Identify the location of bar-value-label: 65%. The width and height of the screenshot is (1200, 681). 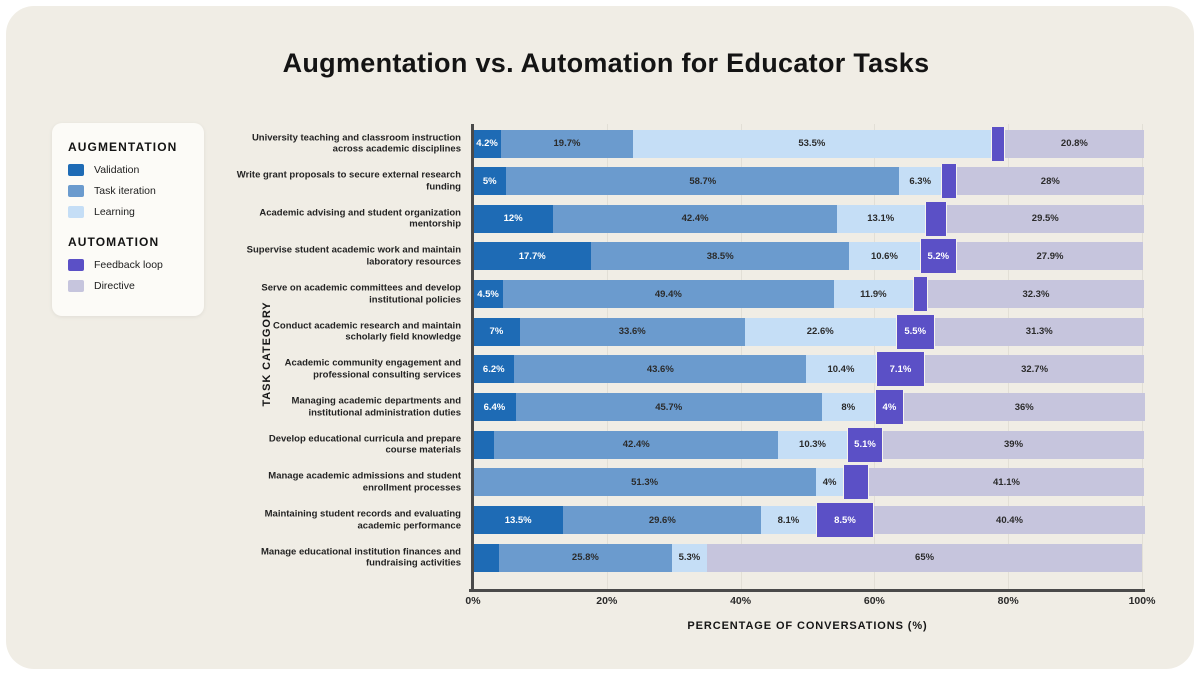
(924, 557).